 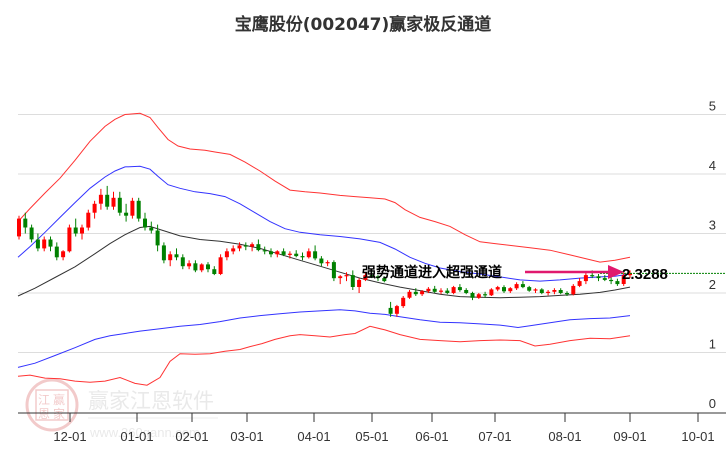 What do you see at coordinates (313, 436) in the screenshot?
I see `x-tick-label: 04-01` at bounding box center [313, 436].